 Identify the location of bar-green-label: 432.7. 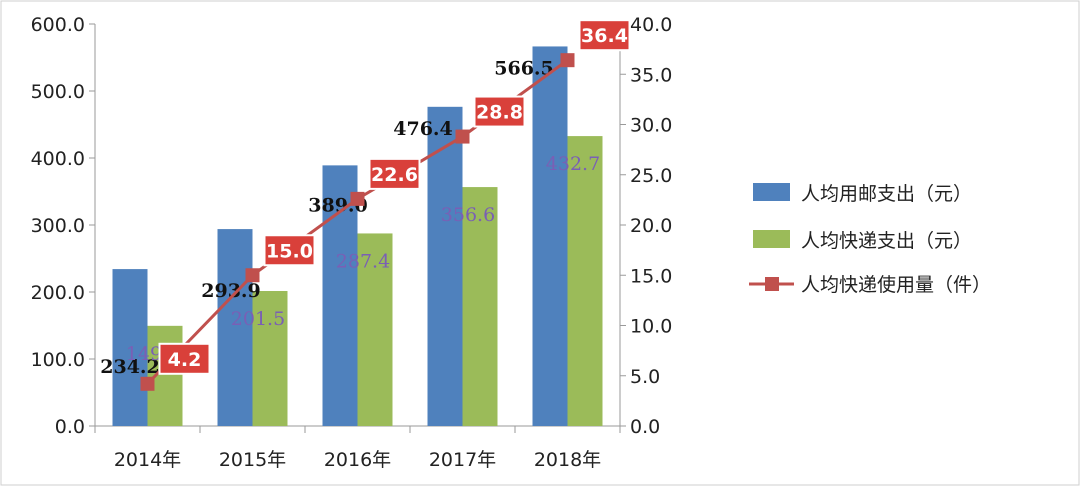
(573, 164).